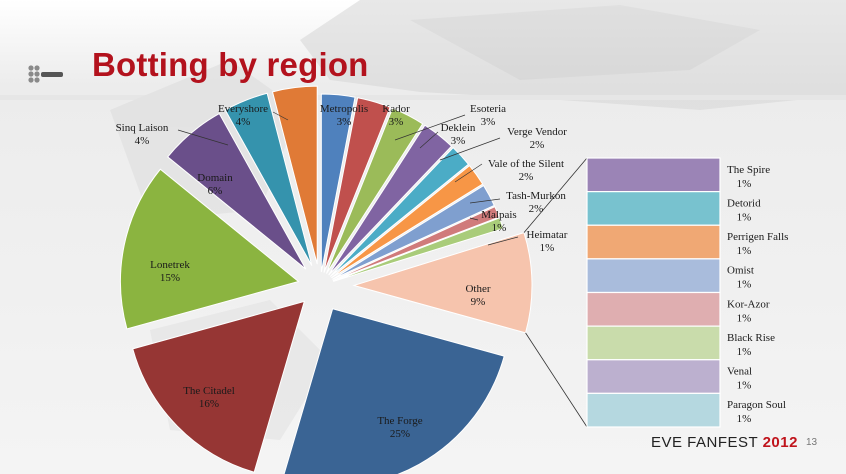 The height and width of the screenshot is (474, 846). I want to click on bar-label-kor-azor: Kor-Azor, so click(748, 304).